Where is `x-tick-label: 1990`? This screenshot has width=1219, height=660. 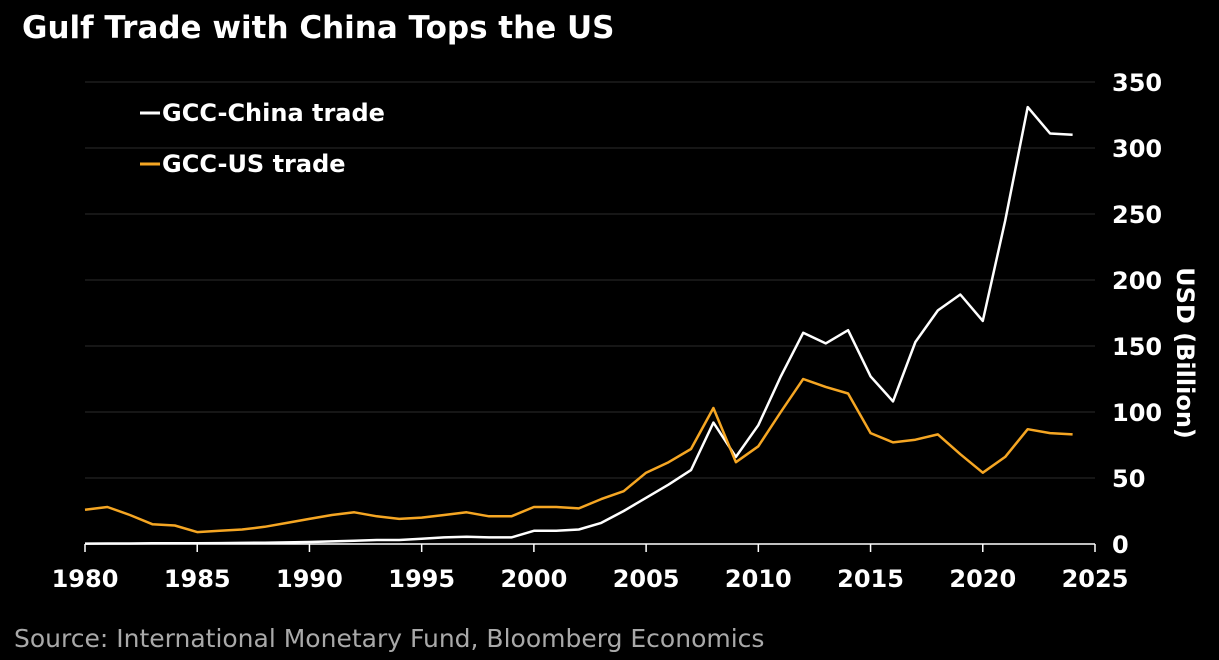 x-tick-label: 1990 is located at coordinates (309, 579).